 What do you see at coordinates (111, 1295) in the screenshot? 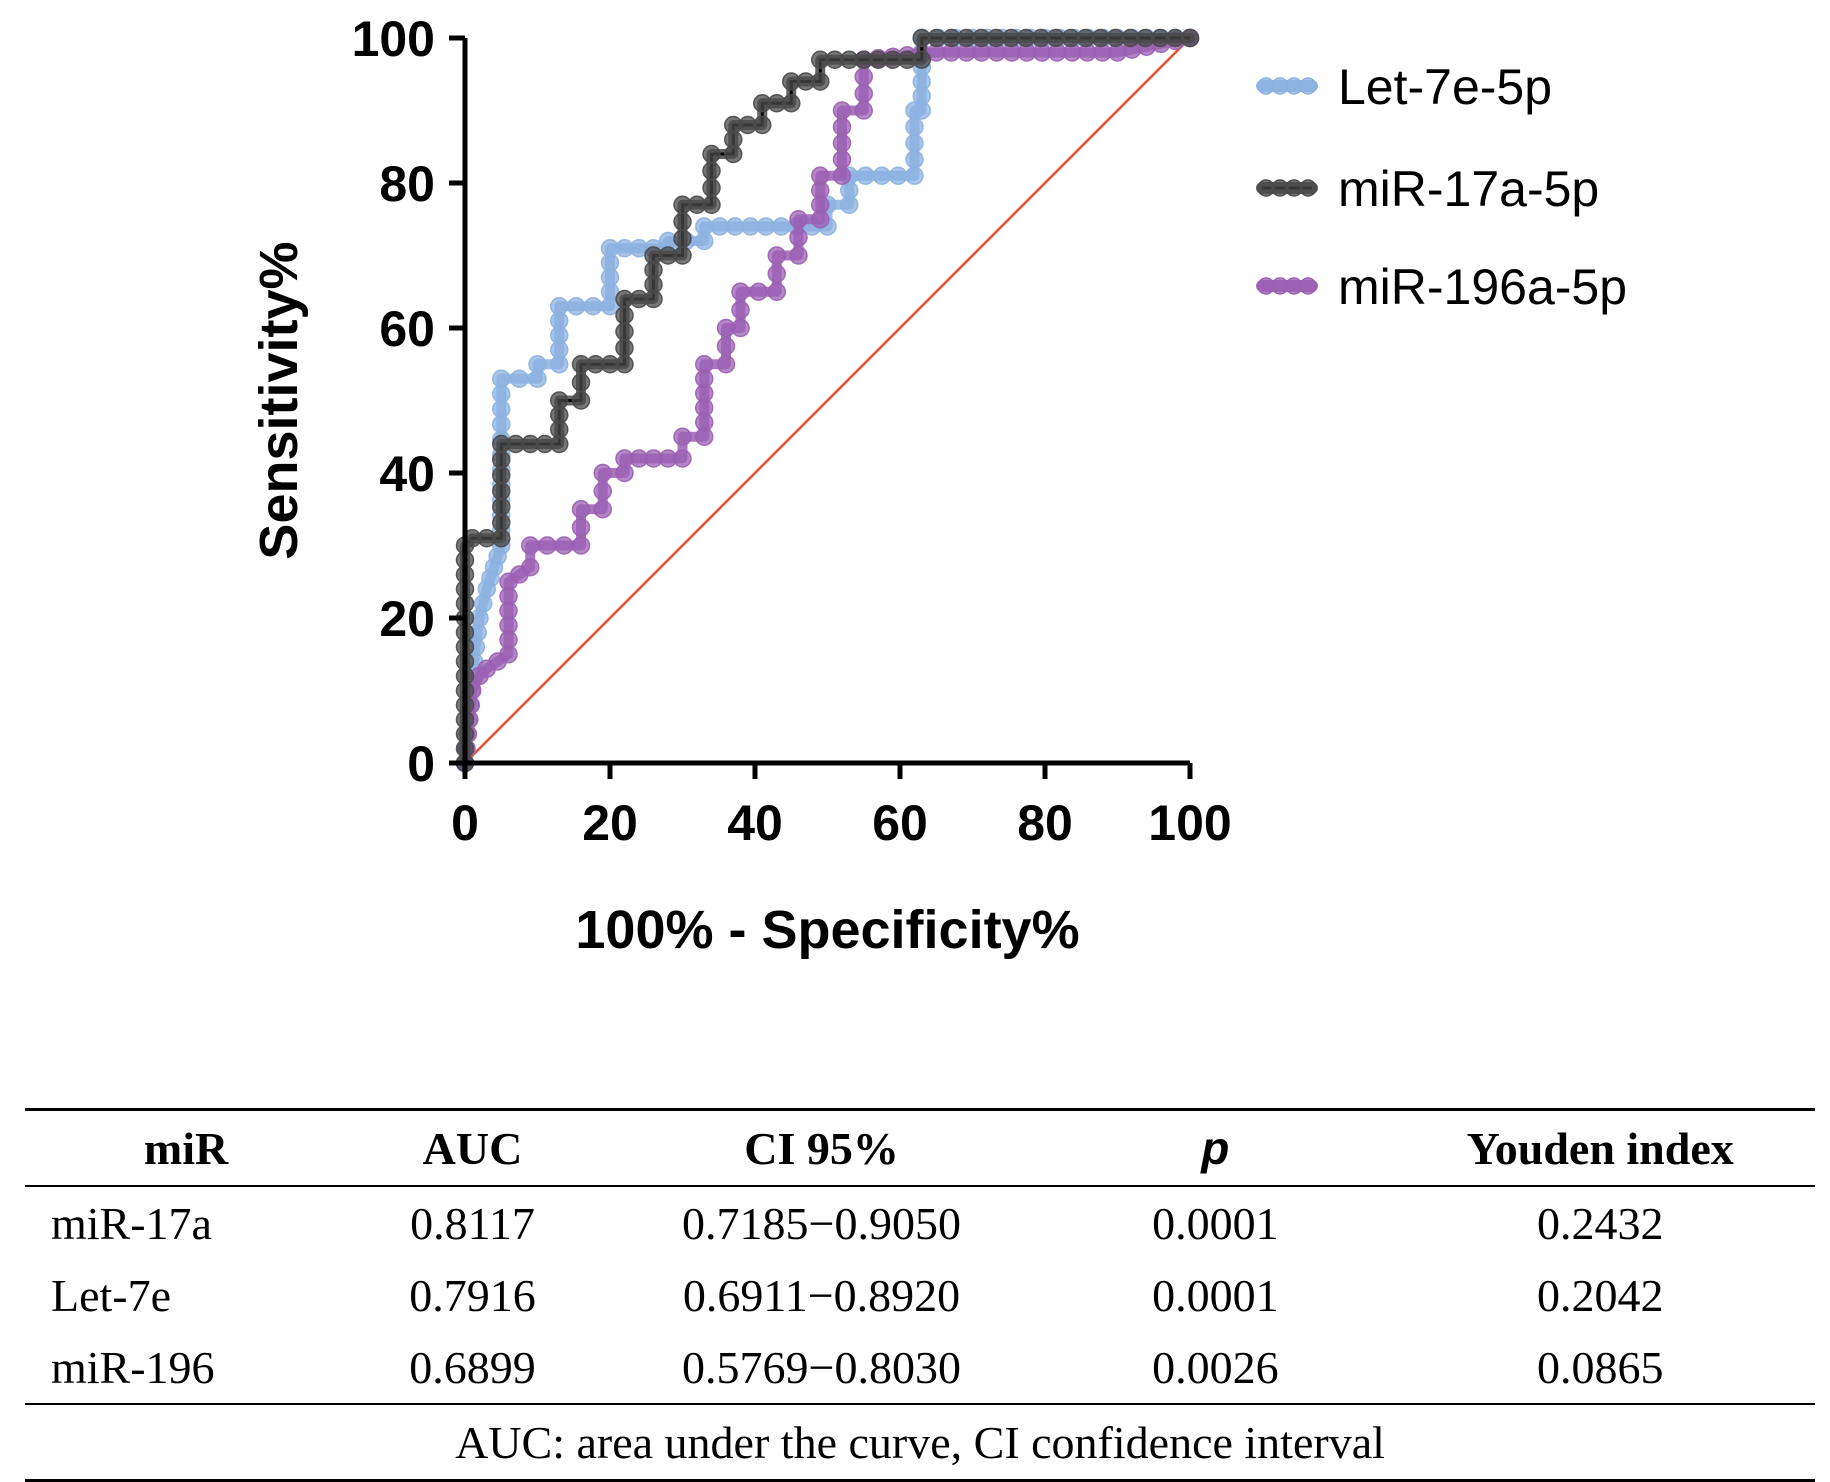
I see `cell-mir: Let-7e` at bounding box center [111, 1295].